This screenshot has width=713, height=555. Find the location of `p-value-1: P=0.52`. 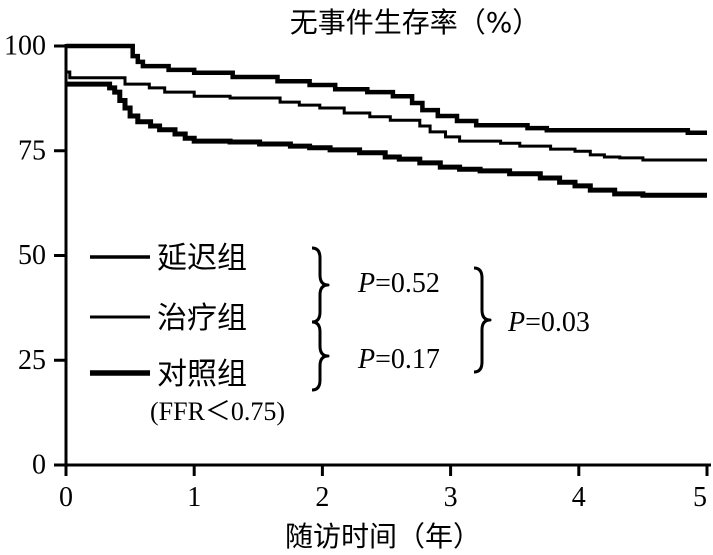

p-value-1: P=0.52 is located at coordinates (398, 283).